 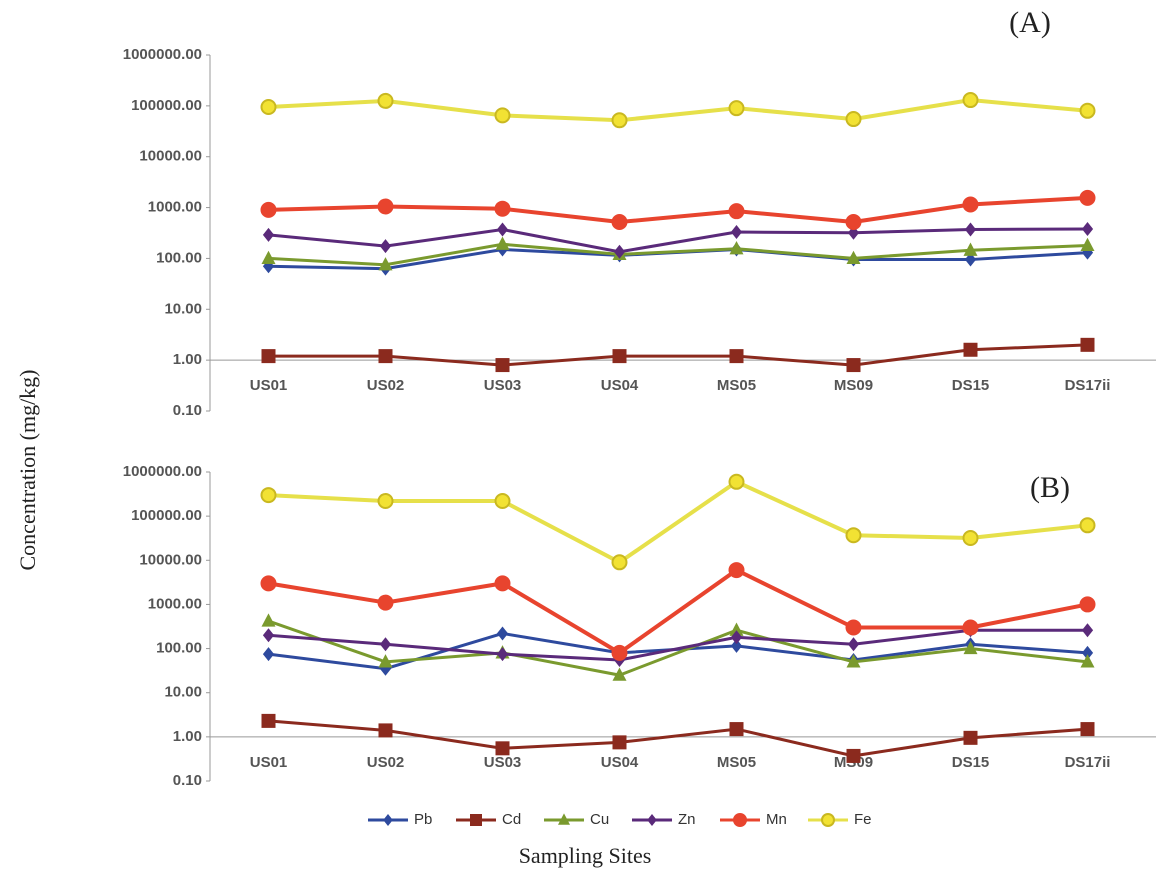 What do you see at coordinates (1030, 22) in the screenshot?
I see `panel-label: (A)` at bounding box center [1030, 22].